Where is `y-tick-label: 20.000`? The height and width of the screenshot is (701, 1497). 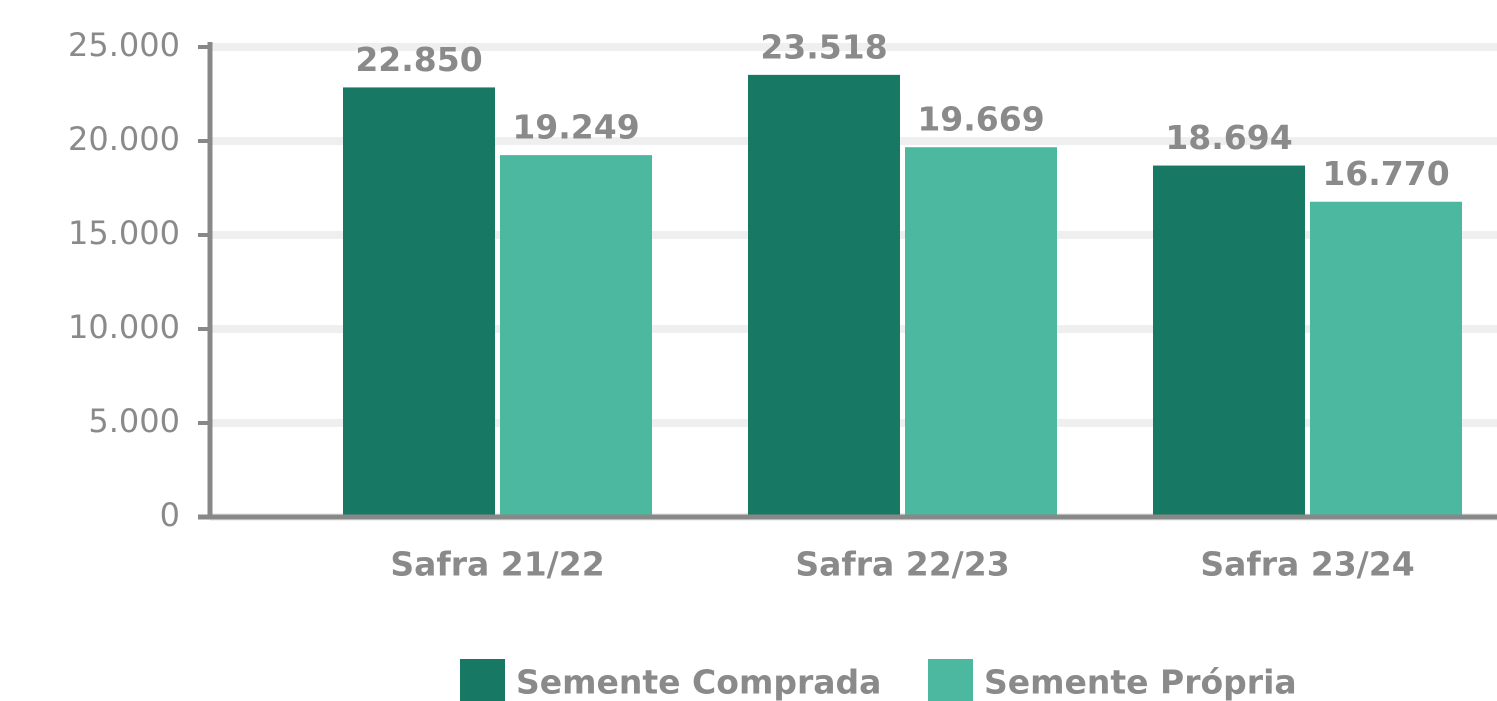 y-tick-label: 20.000 is located at coordinates (124, 139).